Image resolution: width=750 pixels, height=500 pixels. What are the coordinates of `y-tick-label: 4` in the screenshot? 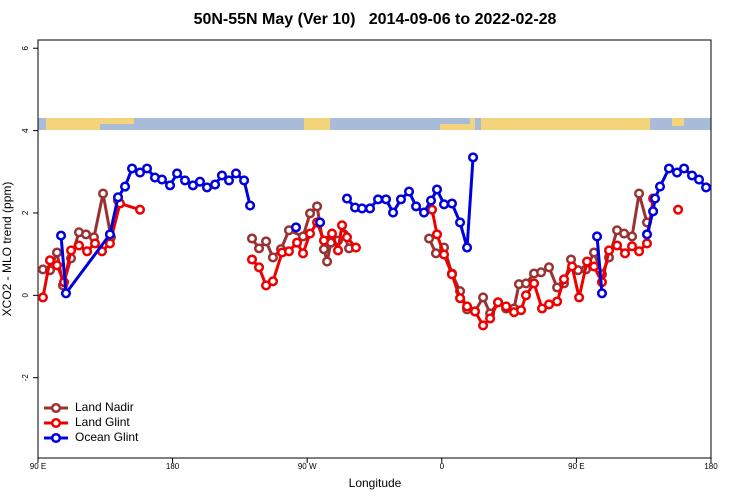 It's located at (25, 130).